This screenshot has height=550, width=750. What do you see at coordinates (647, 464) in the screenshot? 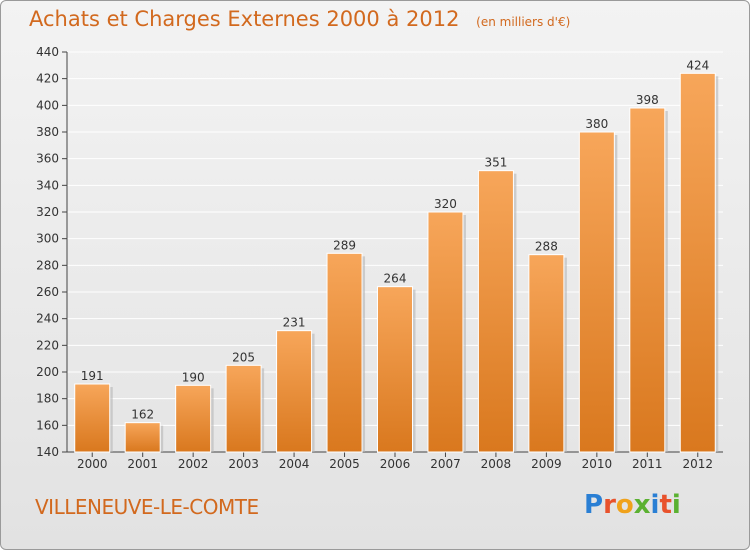
I see `x-tick-label: 2011` at bounding box center [647, 464].